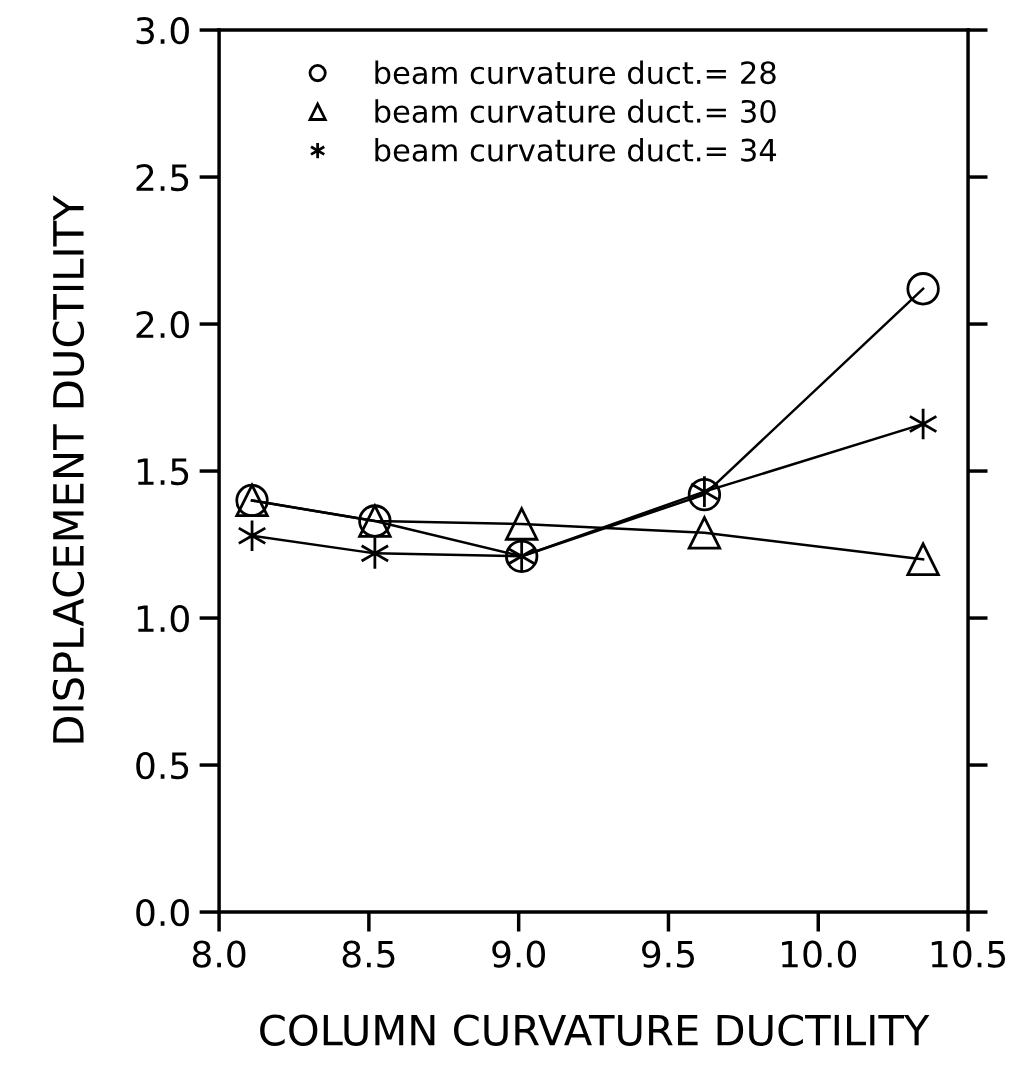  Describe the element at coordinates (368, 954) in the screenshot. I see `x-tick-label: 8.5` at that location.